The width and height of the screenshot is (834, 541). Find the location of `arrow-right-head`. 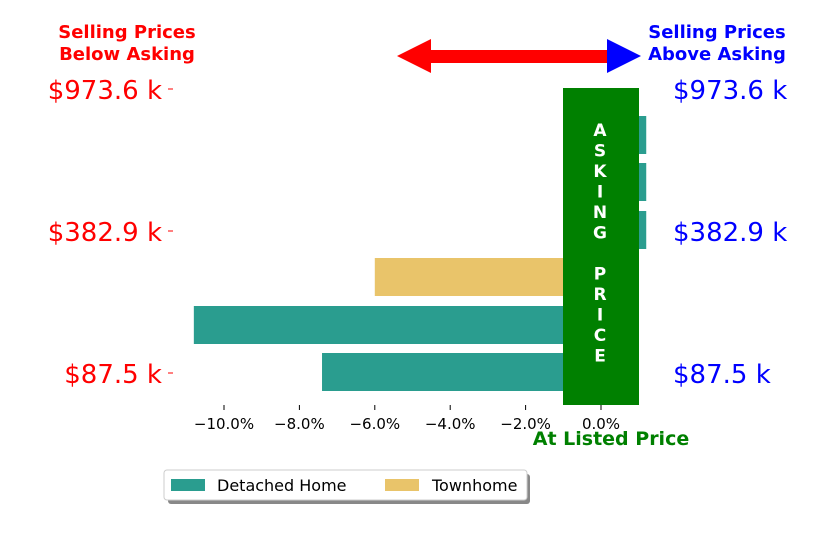

arrow-right-head is located at coordinates (624, 56).